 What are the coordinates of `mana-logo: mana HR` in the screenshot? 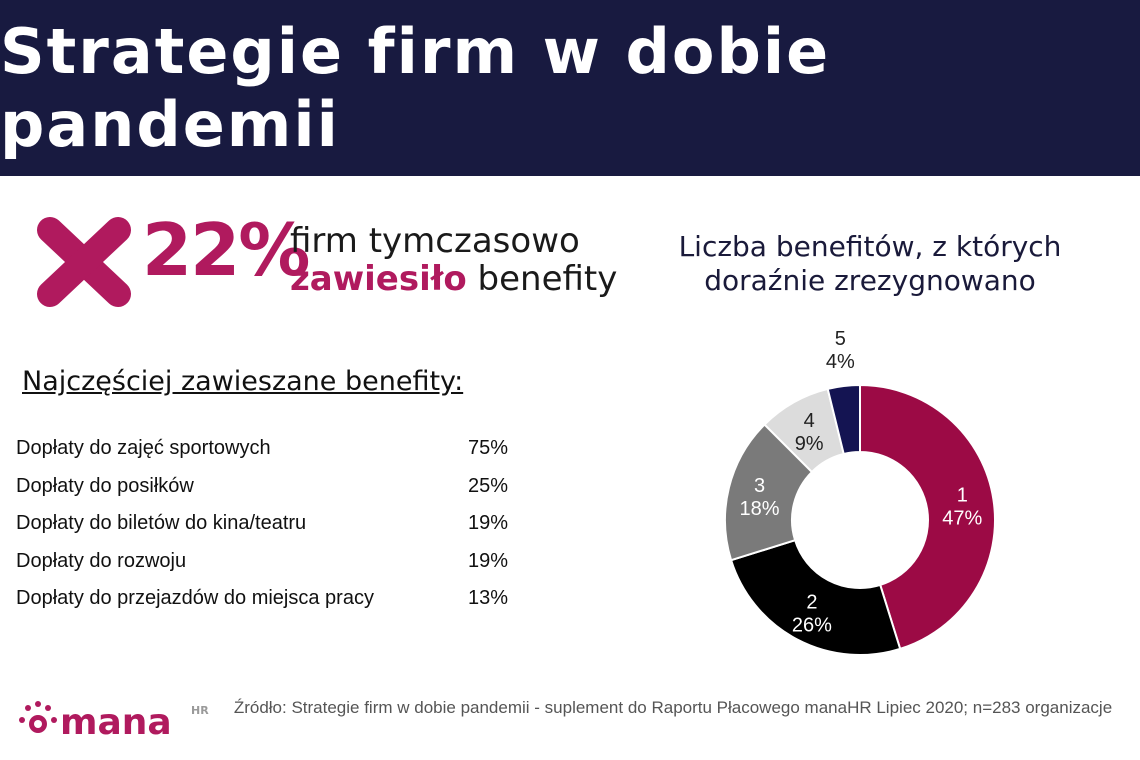 It's located at (114, 722).